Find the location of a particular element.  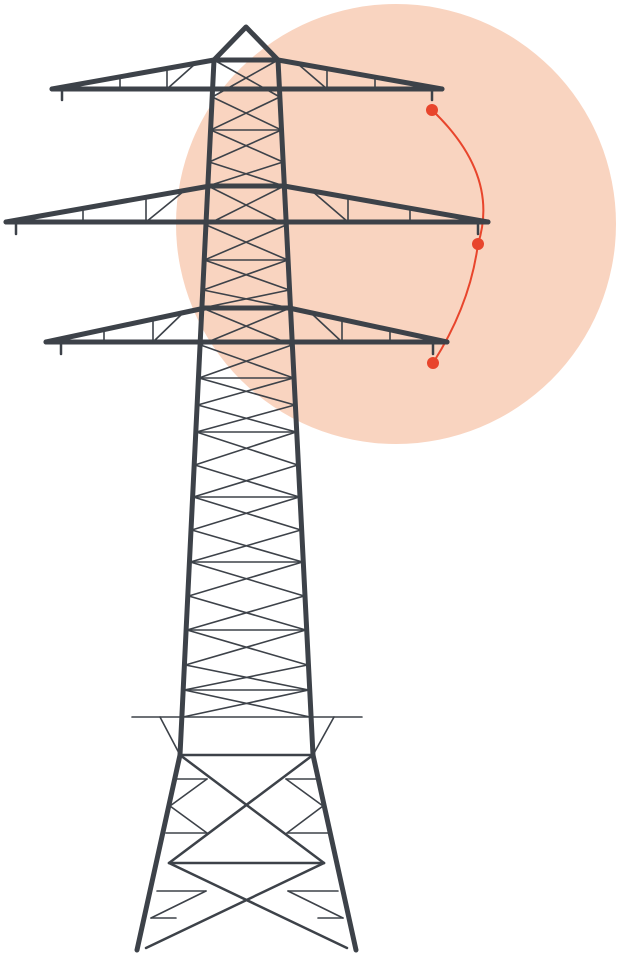

crossarm-middle is located at coordinates (247, 209).